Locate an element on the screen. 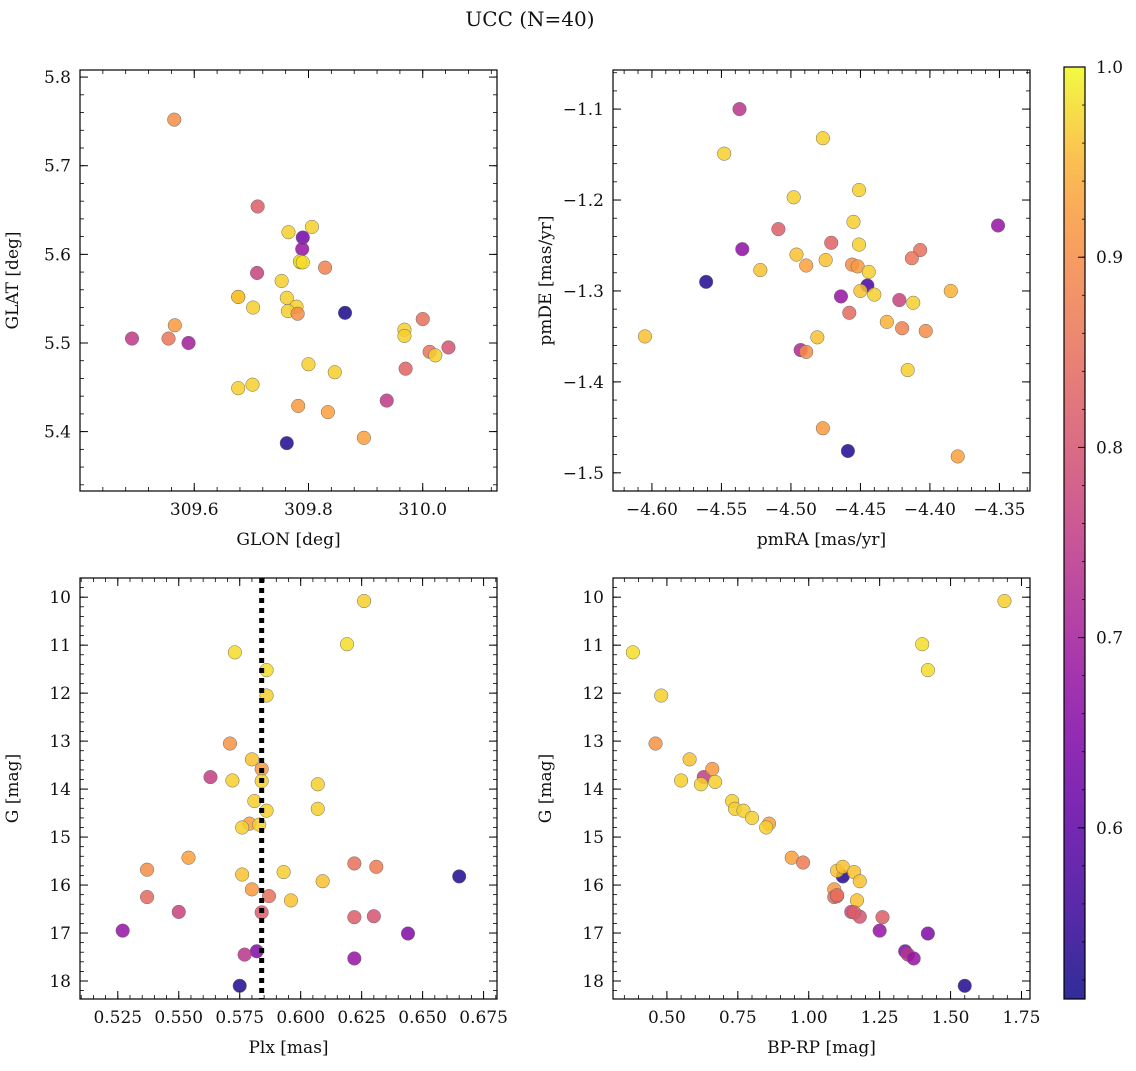  colorbar-tick-label: 1.0 is located at coordinates (1109, 68).